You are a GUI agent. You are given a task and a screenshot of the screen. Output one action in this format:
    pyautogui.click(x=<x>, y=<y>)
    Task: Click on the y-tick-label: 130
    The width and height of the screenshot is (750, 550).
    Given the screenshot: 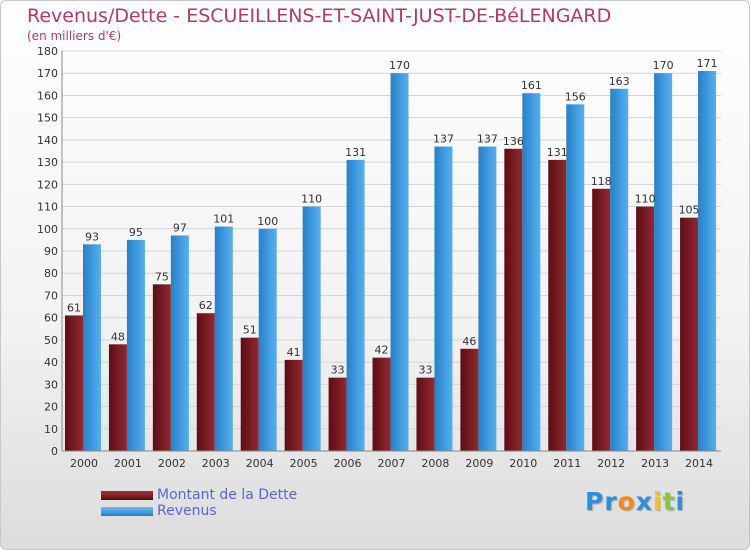 What is the action you would take?
    pyautogui.click(x=47, y=162)
    